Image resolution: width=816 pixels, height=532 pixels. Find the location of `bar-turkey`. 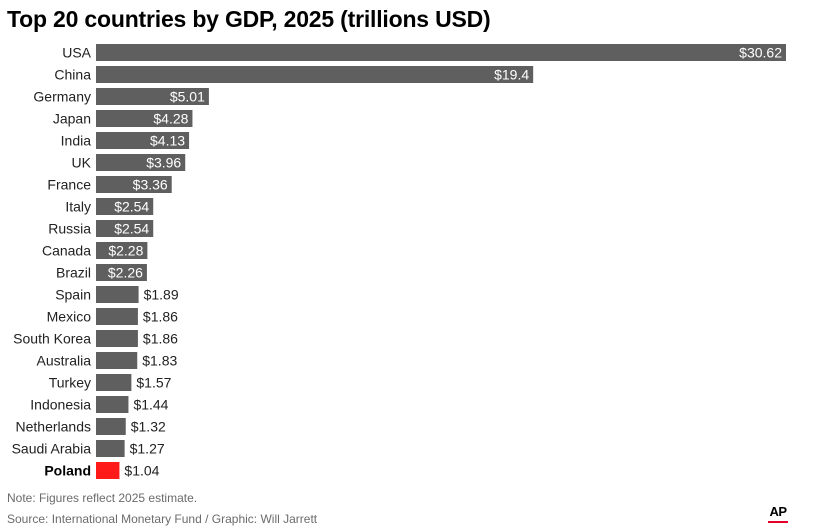

bar-turkey is located at coordinates (114, 382).